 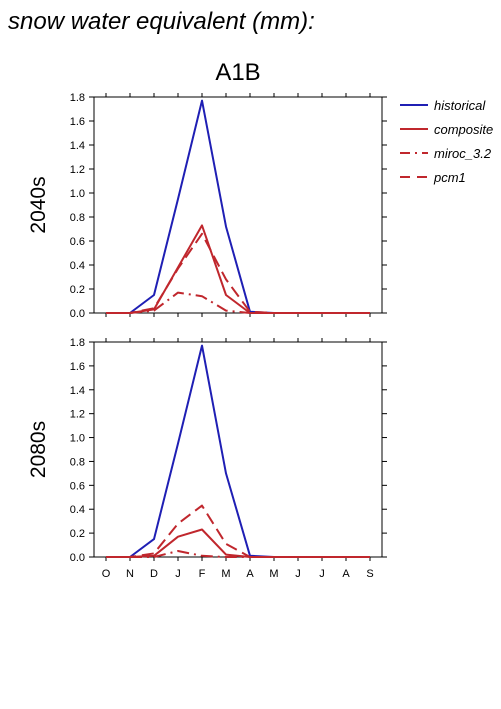 What do you see at coordinates (154, 574) in the screenshot?
I see `x-tick-label: D` at bounding box center [154, 574].